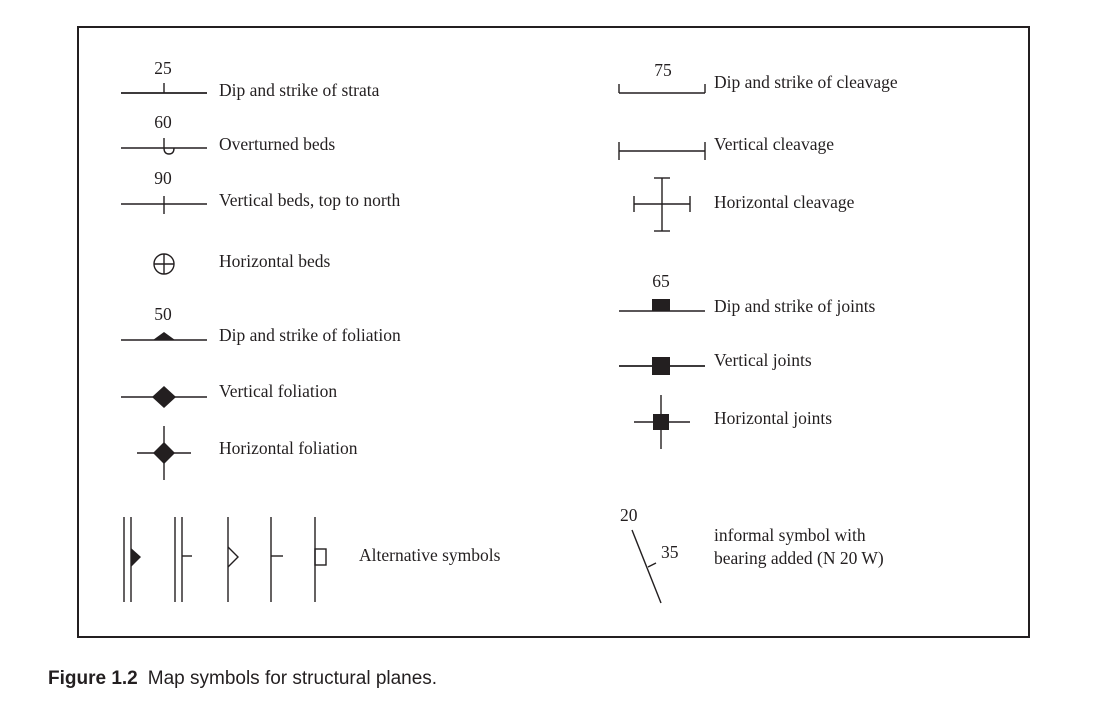 This screenshot has height=725, width=1094. Describe the element at coordinates (288, 448) in the screenshot. I see `horizontal-foliation-label: Horizontal foliation` at that location.